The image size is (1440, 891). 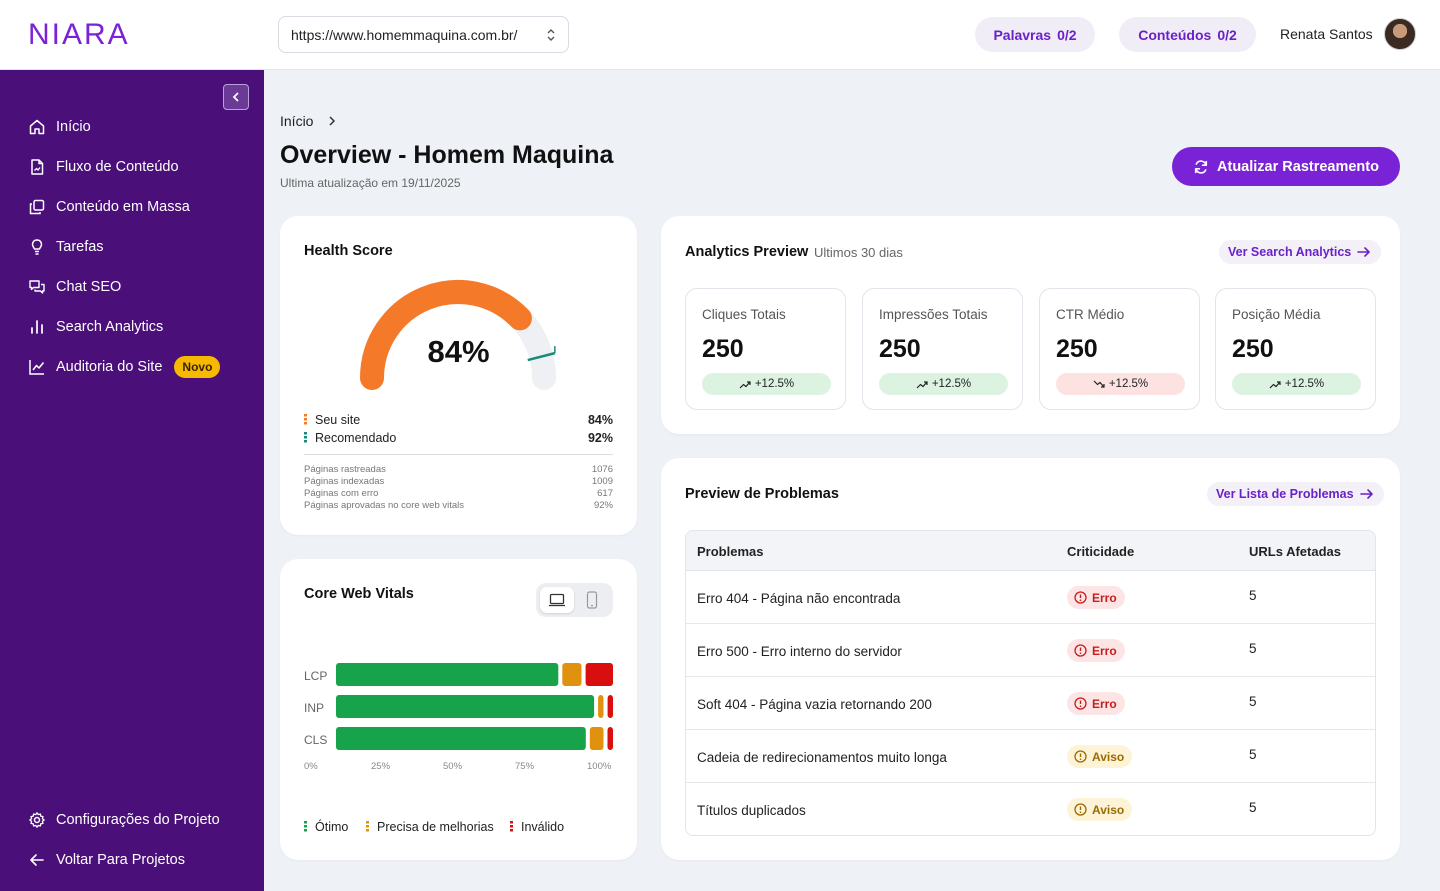 What do you see at coordinates (1286, 166) in the screenshot?
I see `refresh-crawl-button: Atualizar Rastreamento` at bounding box center [1286, 166].